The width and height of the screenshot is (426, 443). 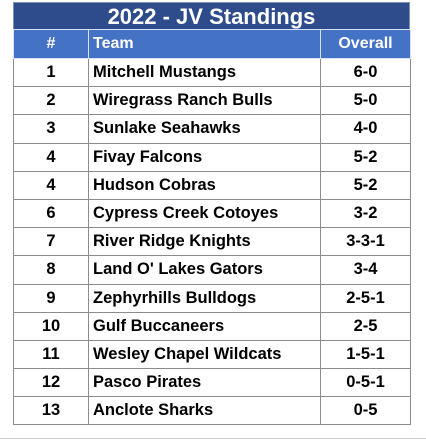 I want to click on table-row: 9 Zephyrhills Bulldogs 2-5-1, so click(x=212, y=298).